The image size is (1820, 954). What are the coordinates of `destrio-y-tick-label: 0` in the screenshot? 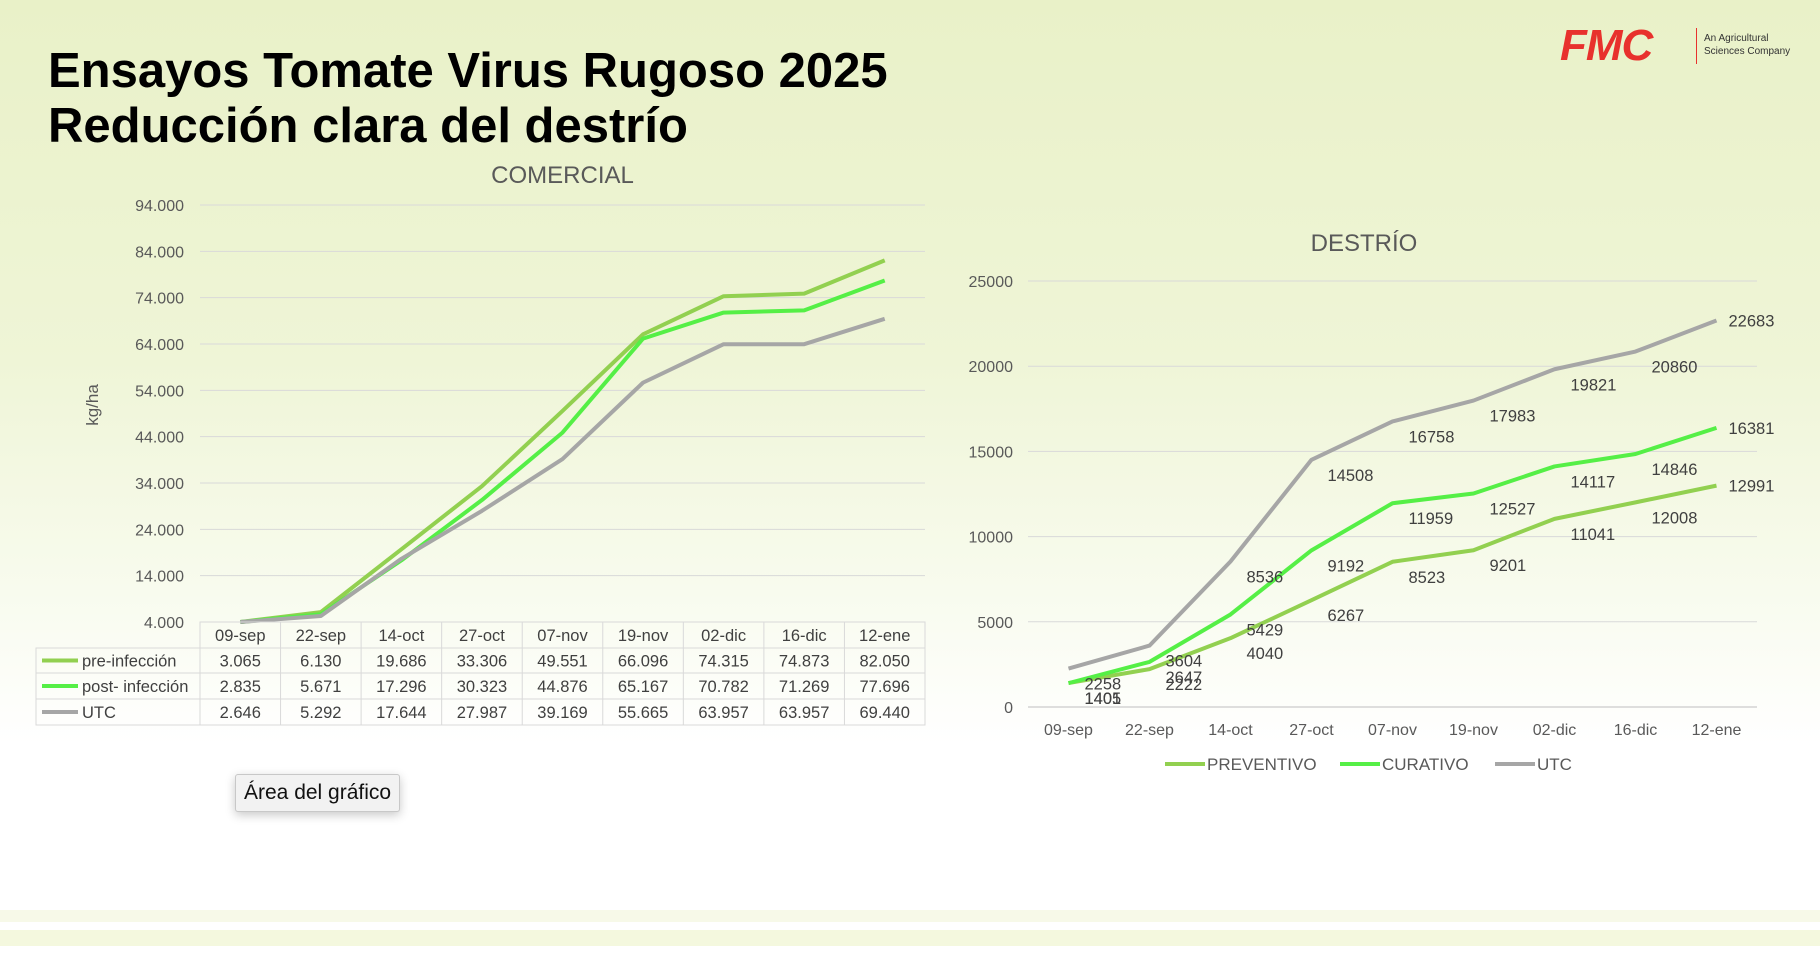 It's located at (1008, 708).